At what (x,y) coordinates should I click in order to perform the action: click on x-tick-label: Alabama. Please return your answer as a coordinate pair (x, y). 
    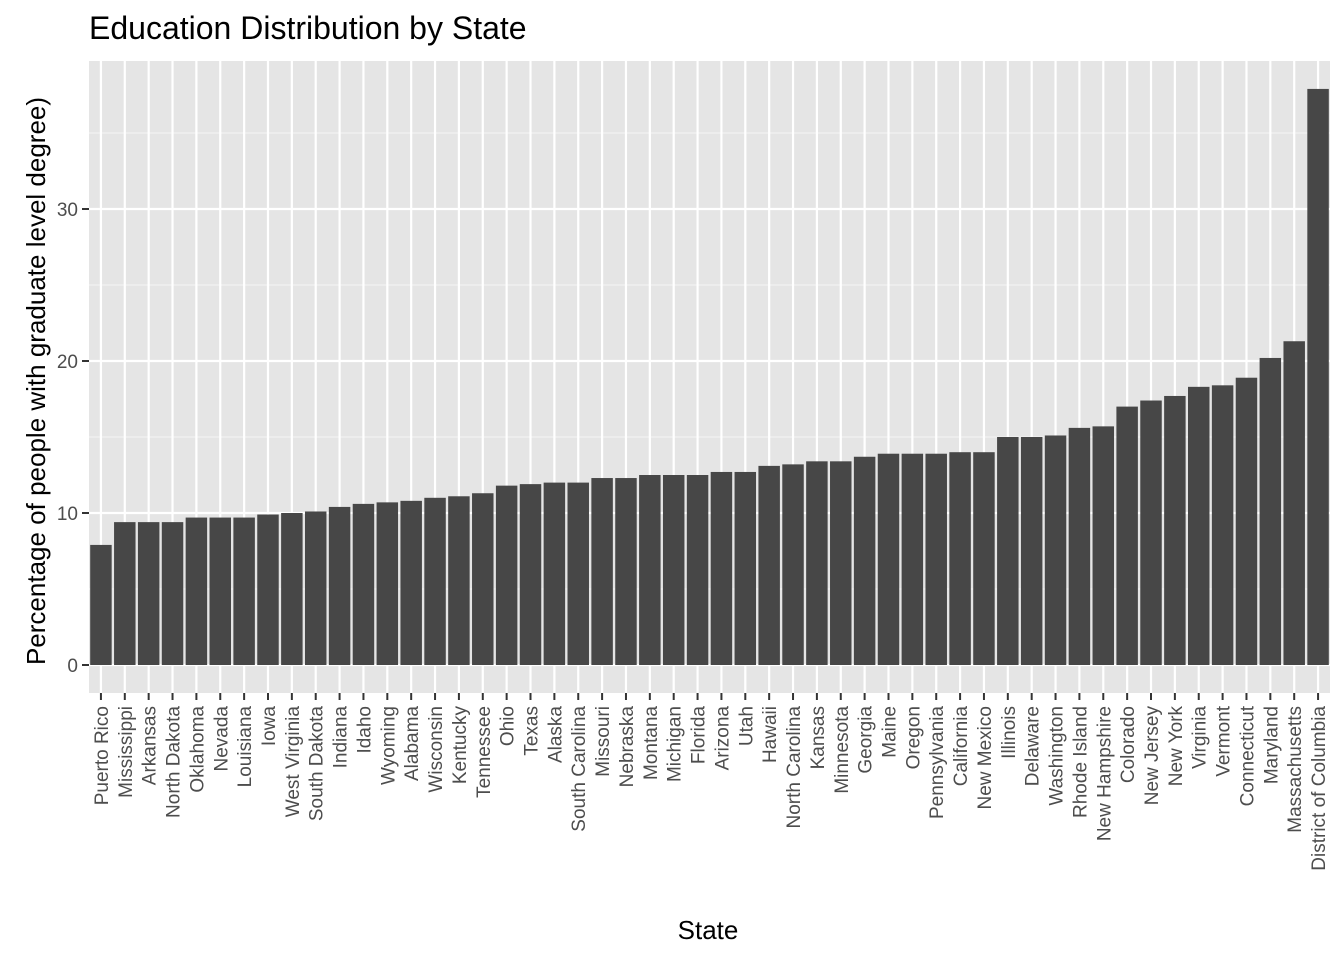
    Looking at the image, I should click on (412, 743).